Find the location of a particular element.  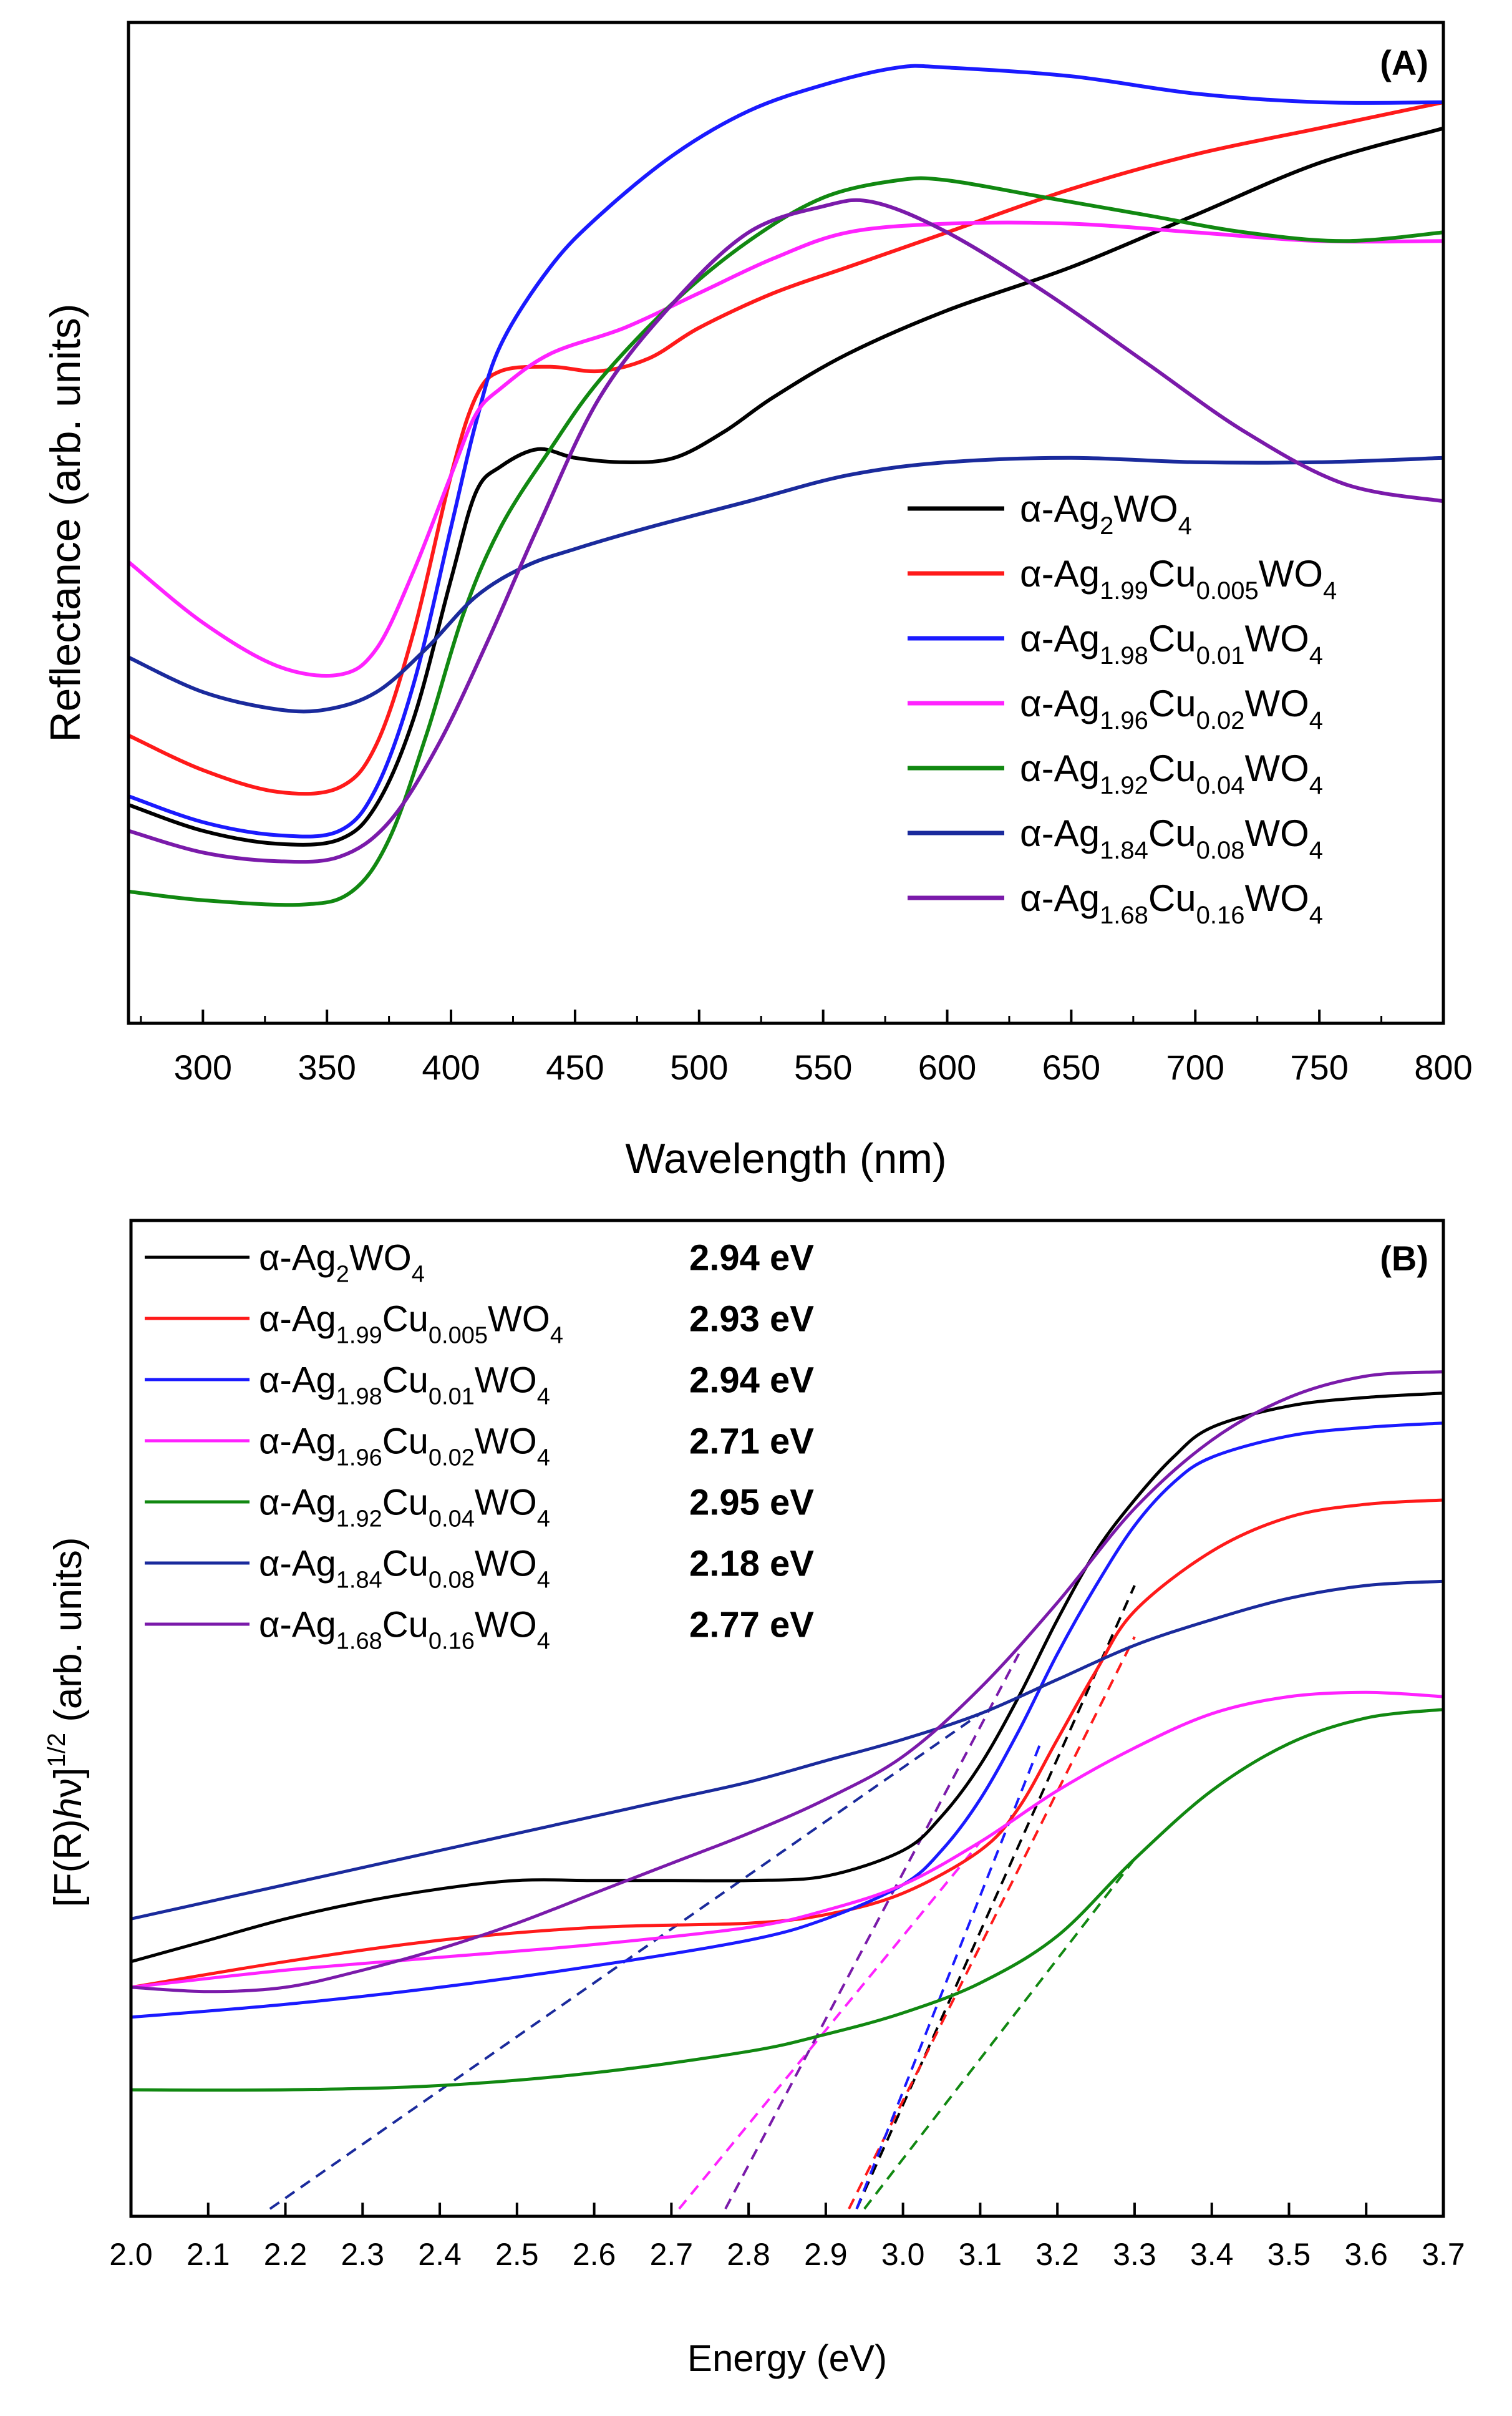

legend-entry-ag1-98cu0-01wo4: α-Ag1.98Cu0.01WO4 is located at coordinates (404, 1385).